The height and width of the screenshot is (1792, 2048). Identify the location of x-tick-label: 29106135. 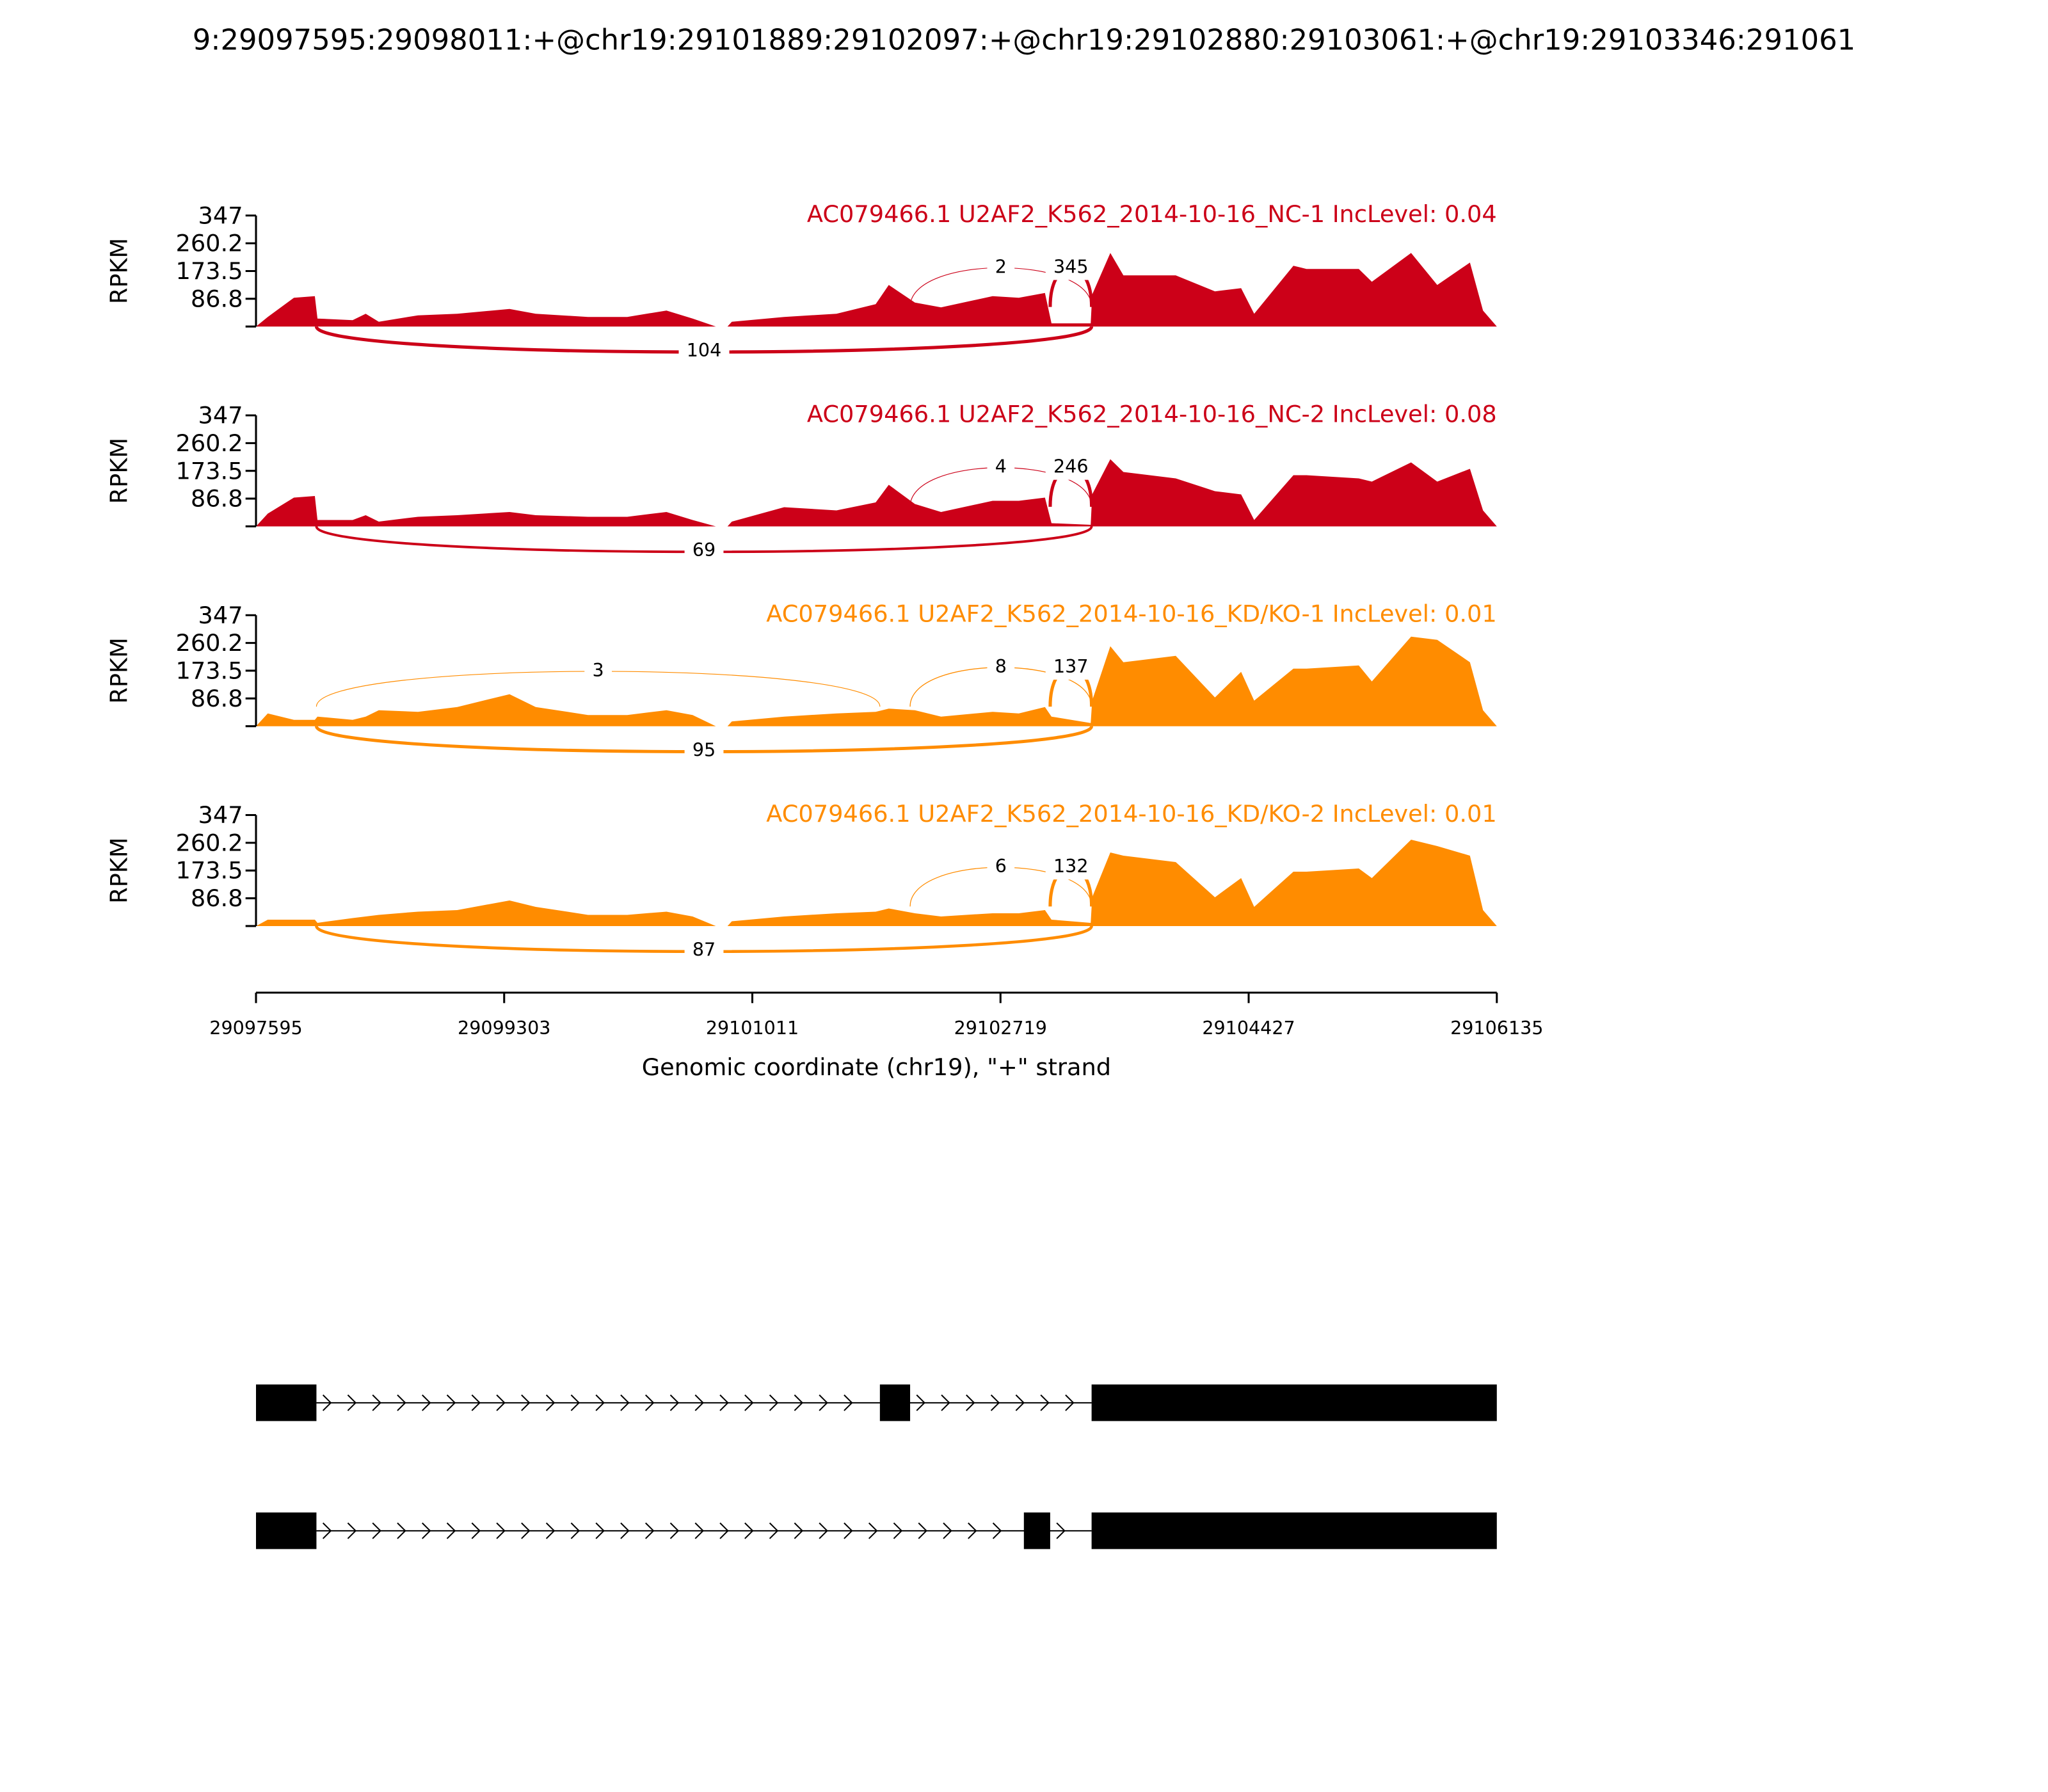
(1496, 1028).